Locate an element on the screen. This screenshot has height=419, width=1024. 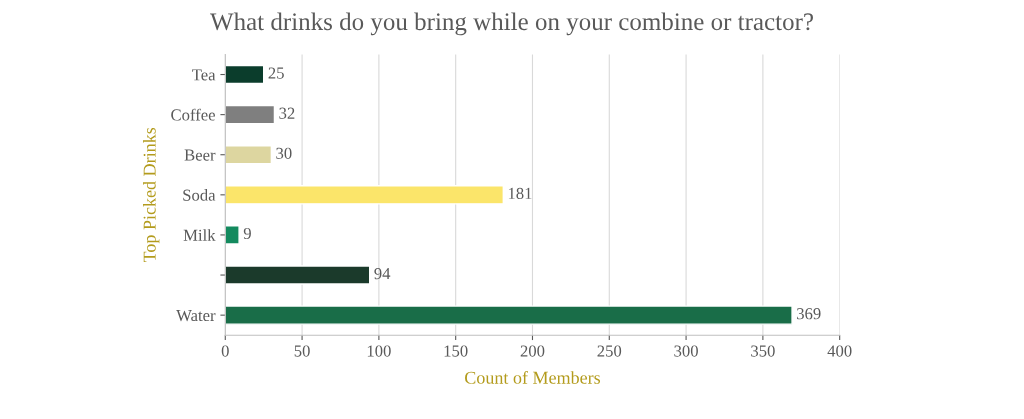
data-label: 25 is located at coordinates (276, 73).